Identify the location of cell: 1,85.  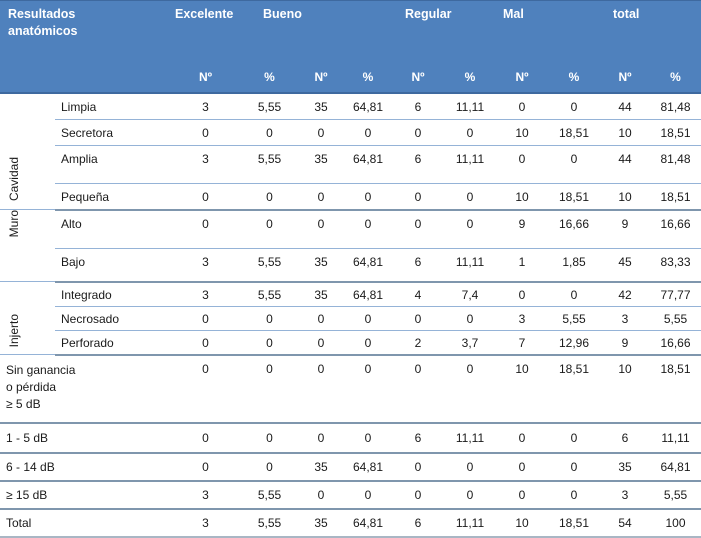
(574, 265).